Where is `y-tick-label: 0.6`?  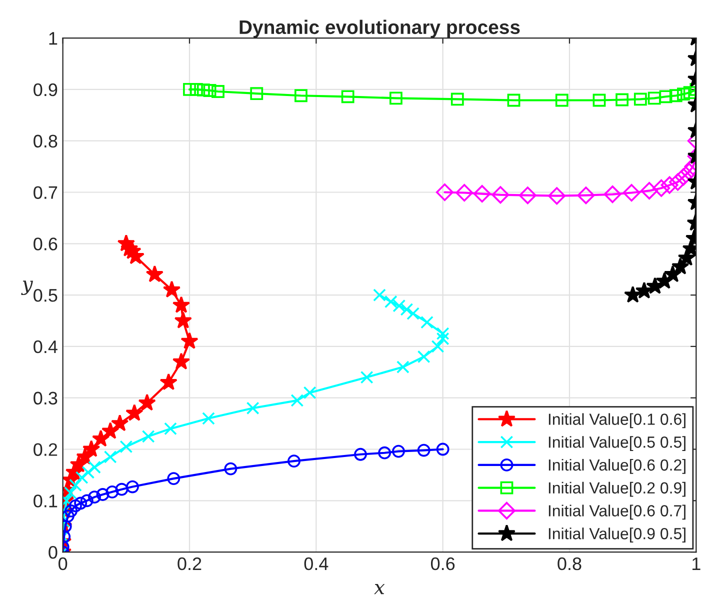 y-tick-label: 0.6 is located at coordinates (46, 244).